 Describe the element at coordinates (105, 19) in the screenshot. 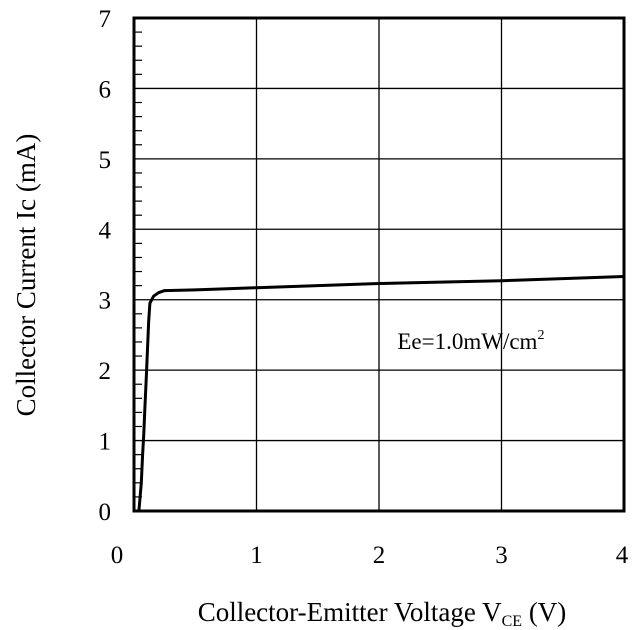

I see `y-tick-label-7: 7` at that location.